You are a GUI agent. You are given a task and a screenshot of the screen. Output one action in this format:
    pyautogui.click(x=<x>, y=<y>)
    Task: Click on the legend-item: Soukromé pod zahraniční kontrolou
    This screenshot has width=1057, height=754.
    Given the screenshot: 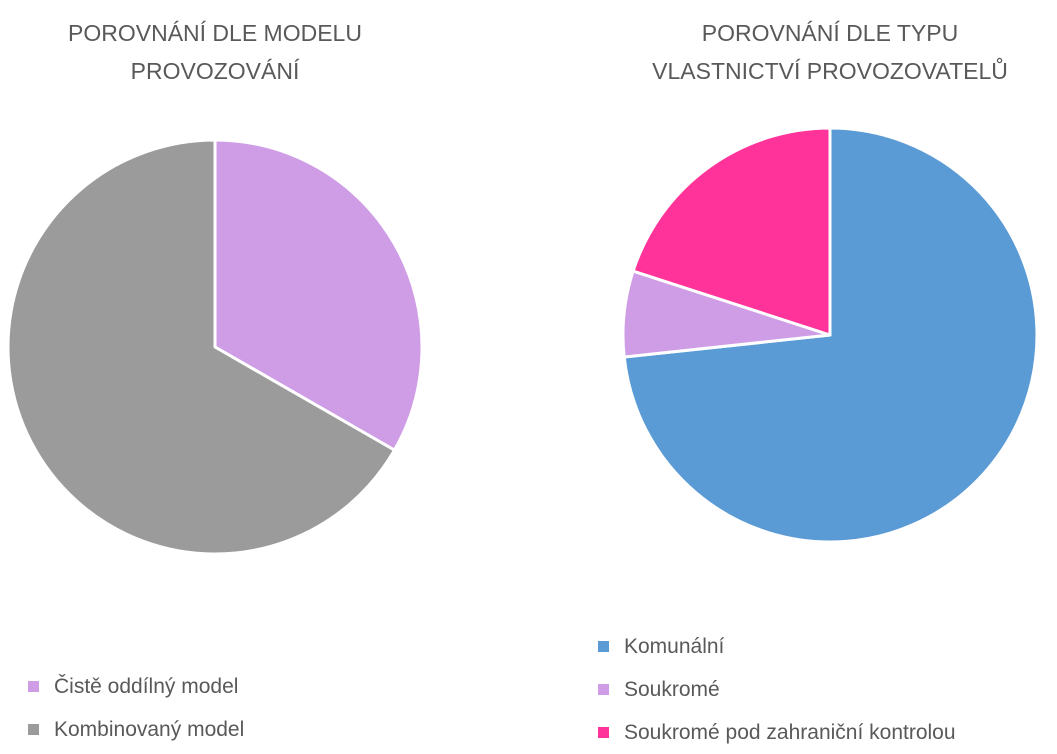 What is the action you would take?
    pyautogui.click(x=777, y=732)
    